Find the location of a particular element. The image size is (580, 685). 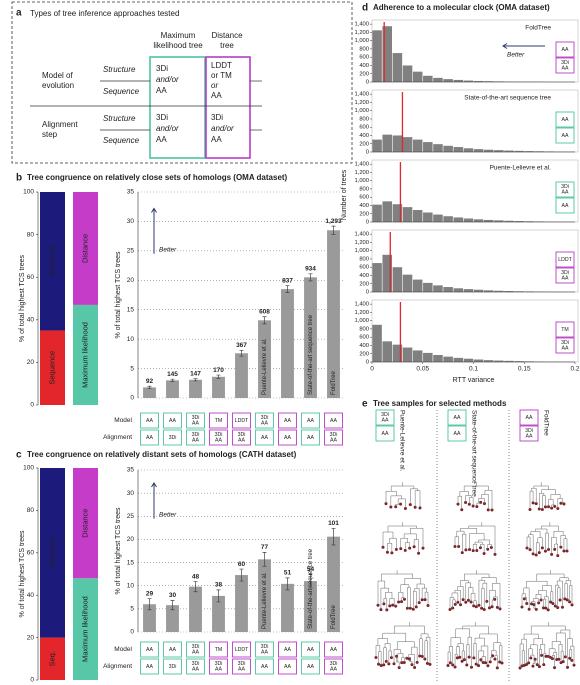

column-label: Puente-Lelievre et al. is located at coordinates (401, 441).